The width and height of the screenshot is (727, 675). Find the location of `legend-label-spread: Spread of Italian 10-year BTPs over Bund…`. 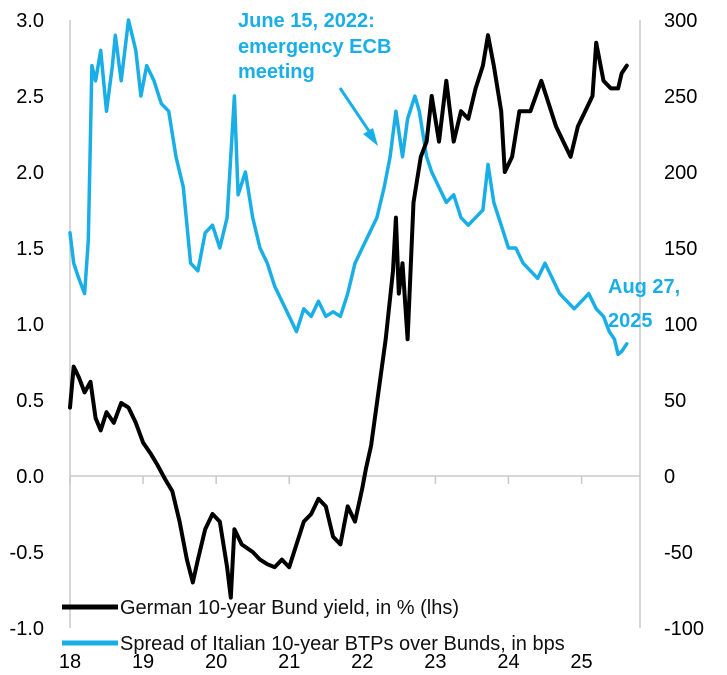

legend-label-spread: Spread of Italian 10-year BTPs over Bund… is located at coordinates (342, 644).